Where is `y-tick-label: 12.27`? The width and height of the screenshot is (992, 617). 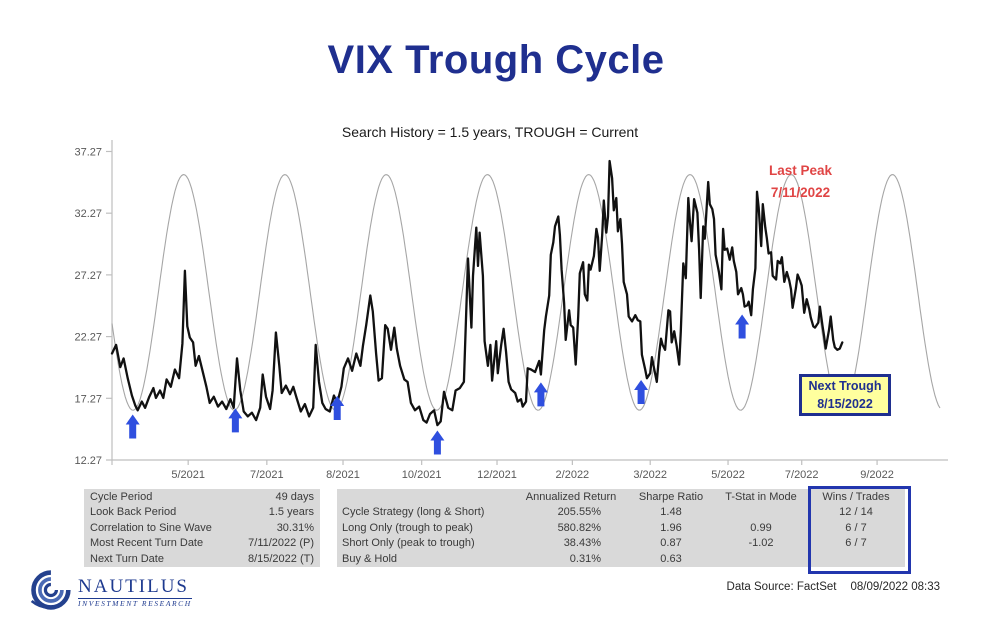
y-tick-label: 12.27 is located at coordinates (88, 461).